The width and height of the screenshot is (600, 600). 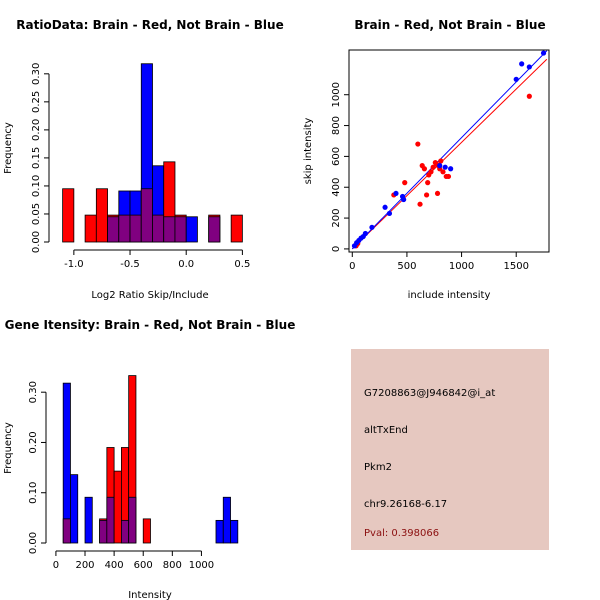 What do you see at coordinates (143, 565) in the screenshot?
I see `intensity-x-tick-label: 600` at bounding box center [143, 565].